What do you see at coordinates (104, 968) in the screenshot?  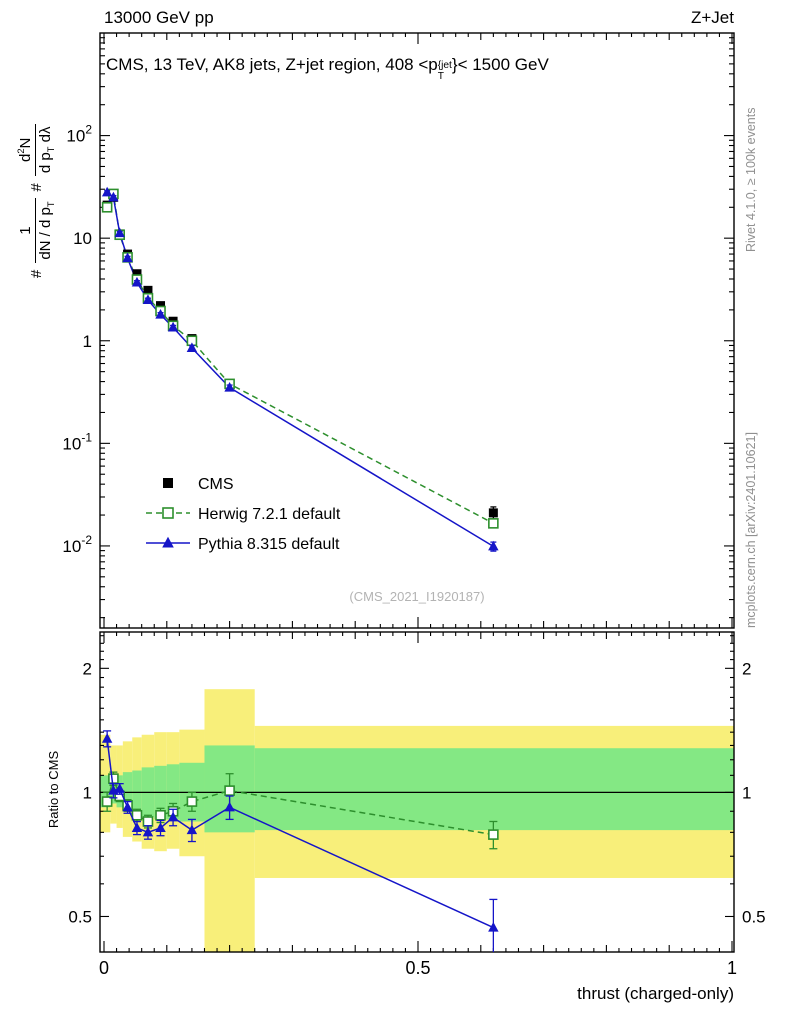 I see `svg-text: 0` at bounding box center [104, 968].